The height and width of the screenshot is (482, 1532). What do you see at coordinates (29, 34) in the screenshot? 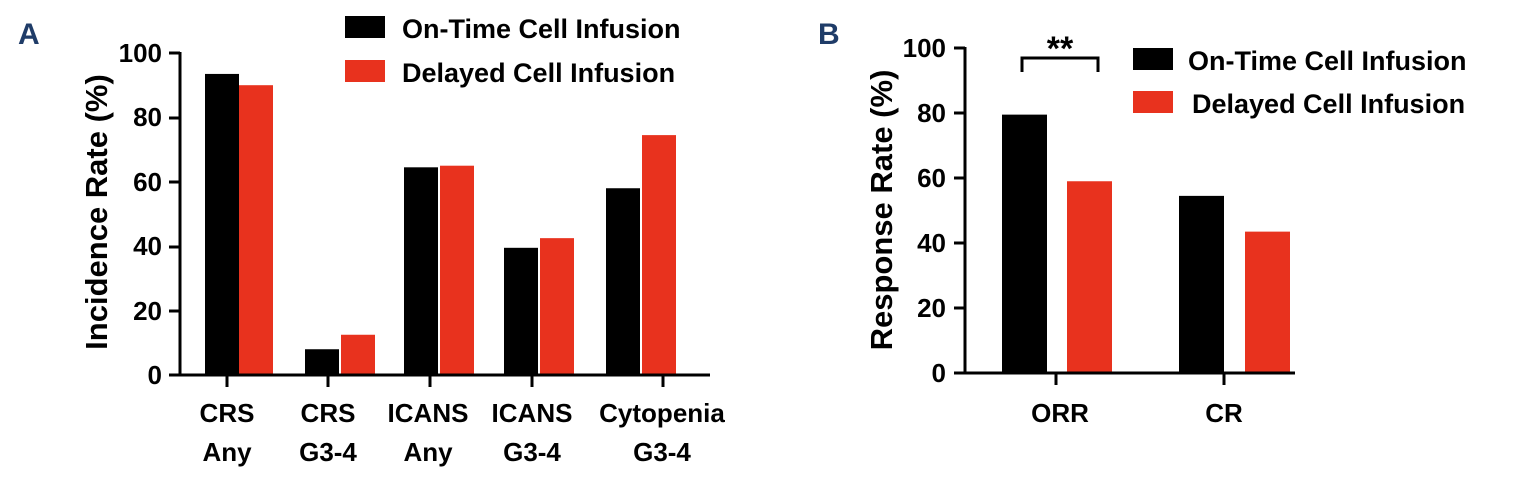
I see `panel-a-letter: A` at bounding box center [29, 34].